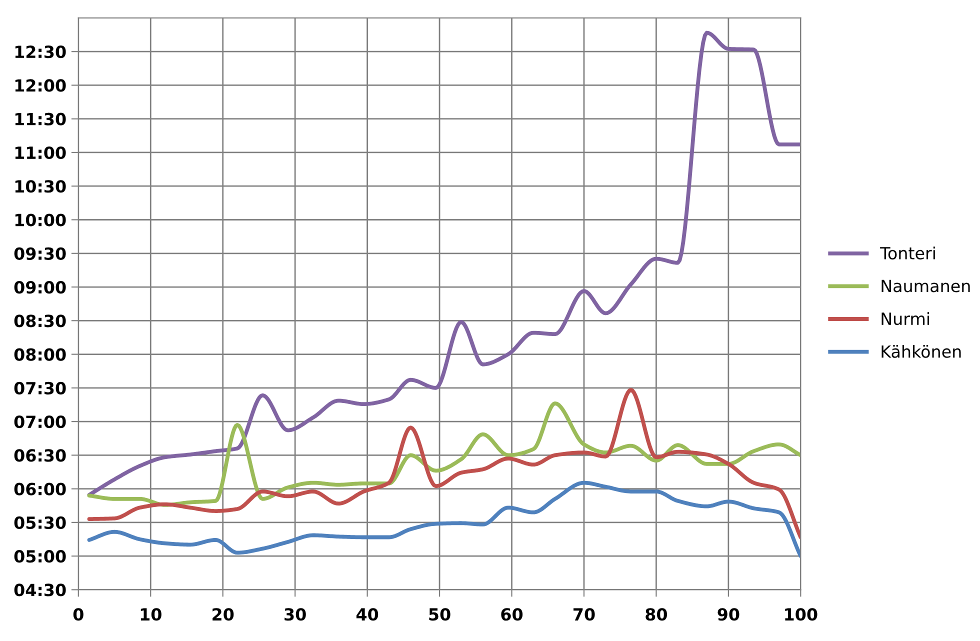 The image size is (980, 641). I want to click on x-tick-label: 80, so click(657, 614).